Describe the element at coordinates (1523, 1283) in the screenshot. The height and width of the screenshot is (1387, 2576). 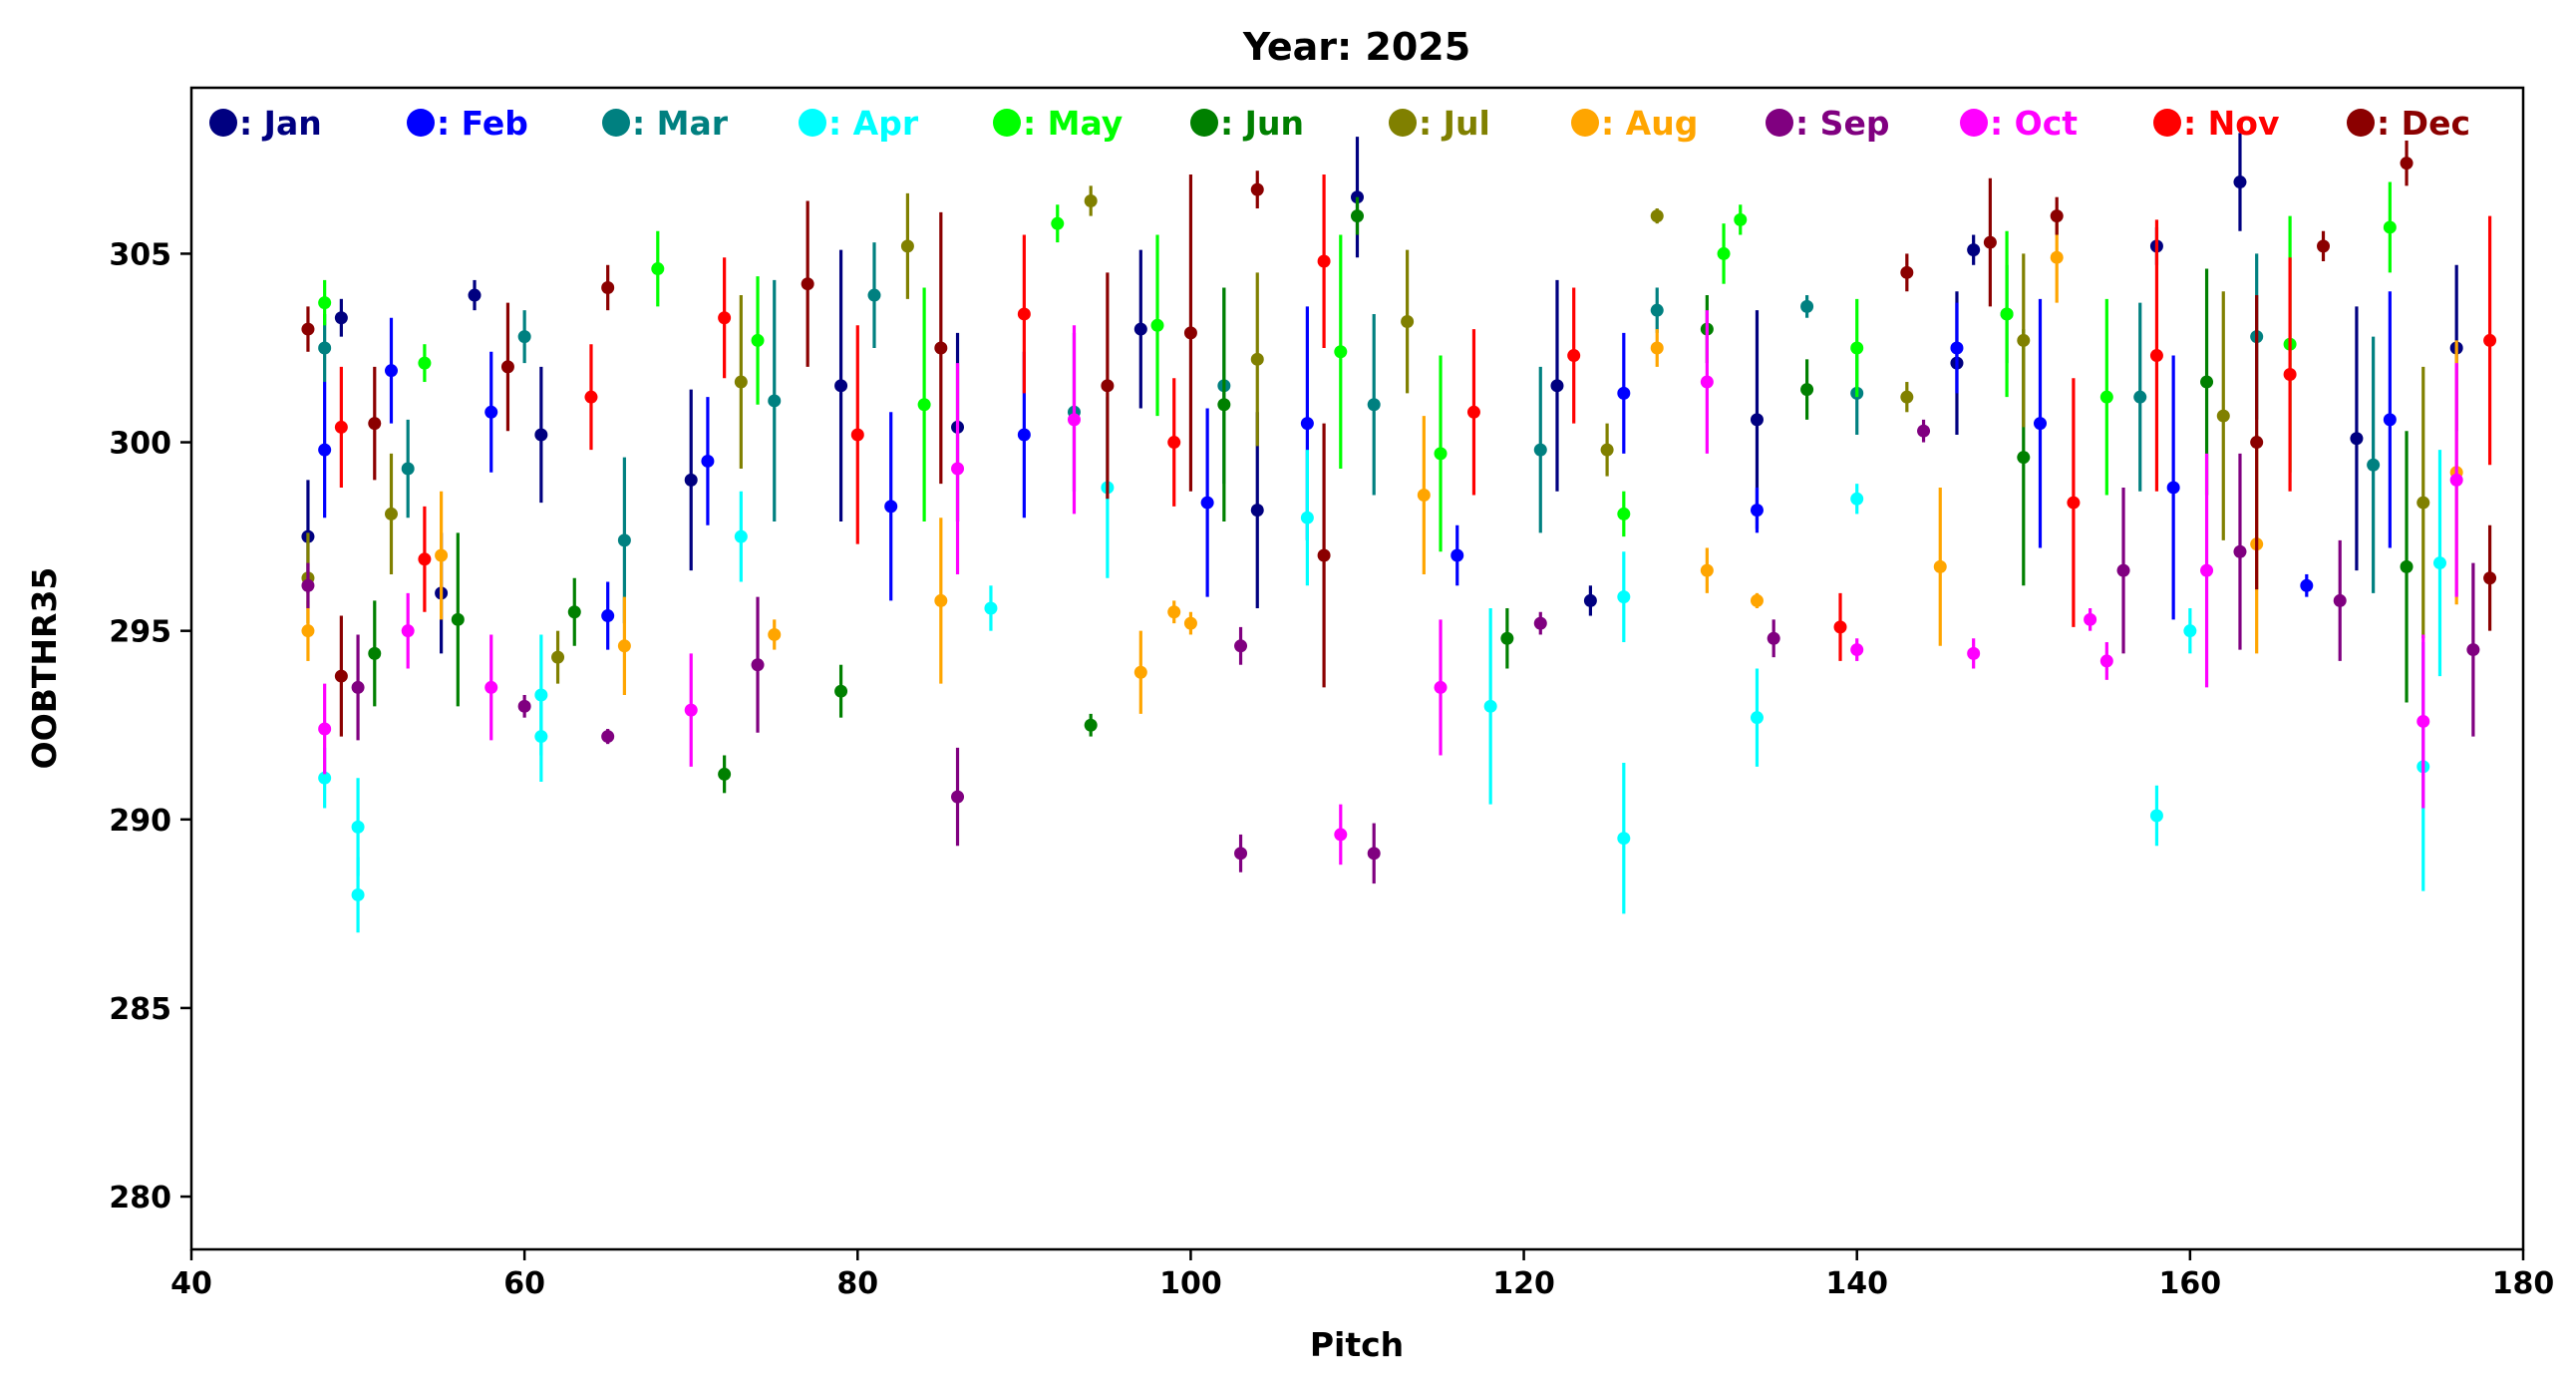
I see `x-tick-label: 120` at that location.